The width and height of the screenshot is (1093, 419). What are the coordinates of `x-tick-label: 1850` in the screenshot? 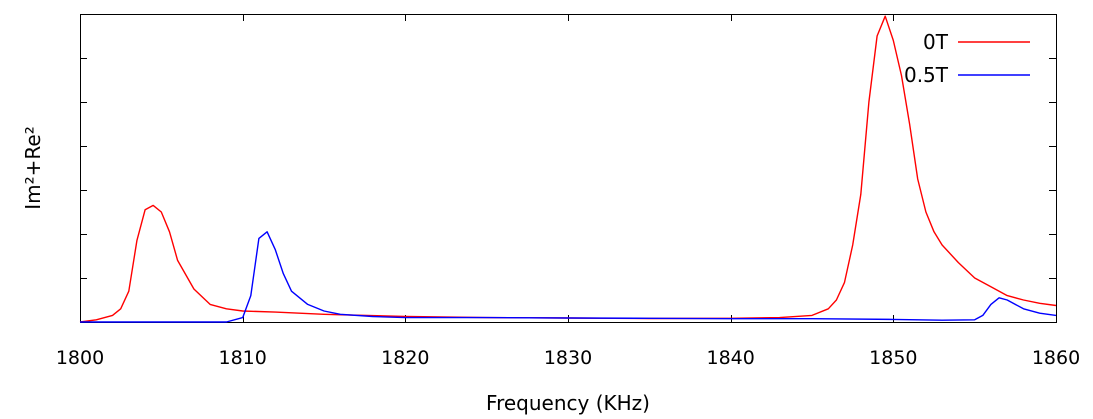 It's located at (893, 358).